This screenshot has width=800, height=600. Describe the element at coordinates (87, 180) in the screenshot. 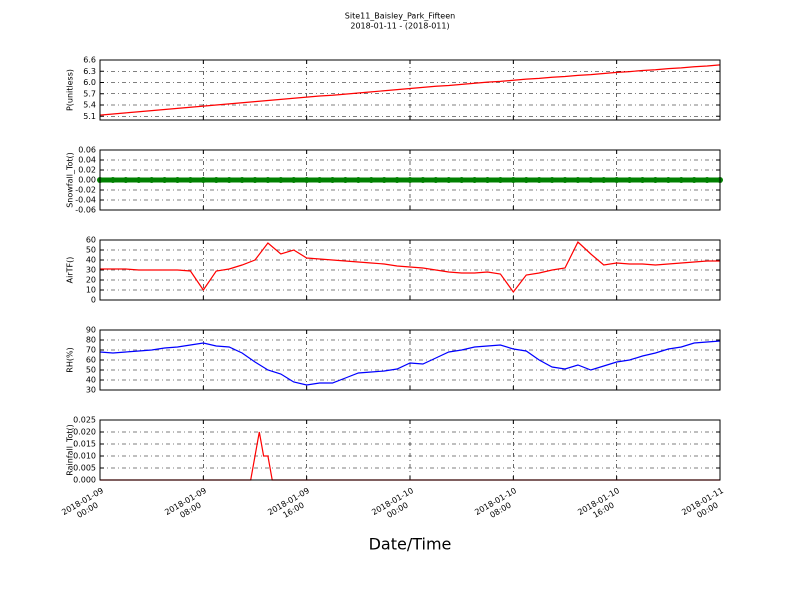

I see `y-tick-label: 0.00` at that location.